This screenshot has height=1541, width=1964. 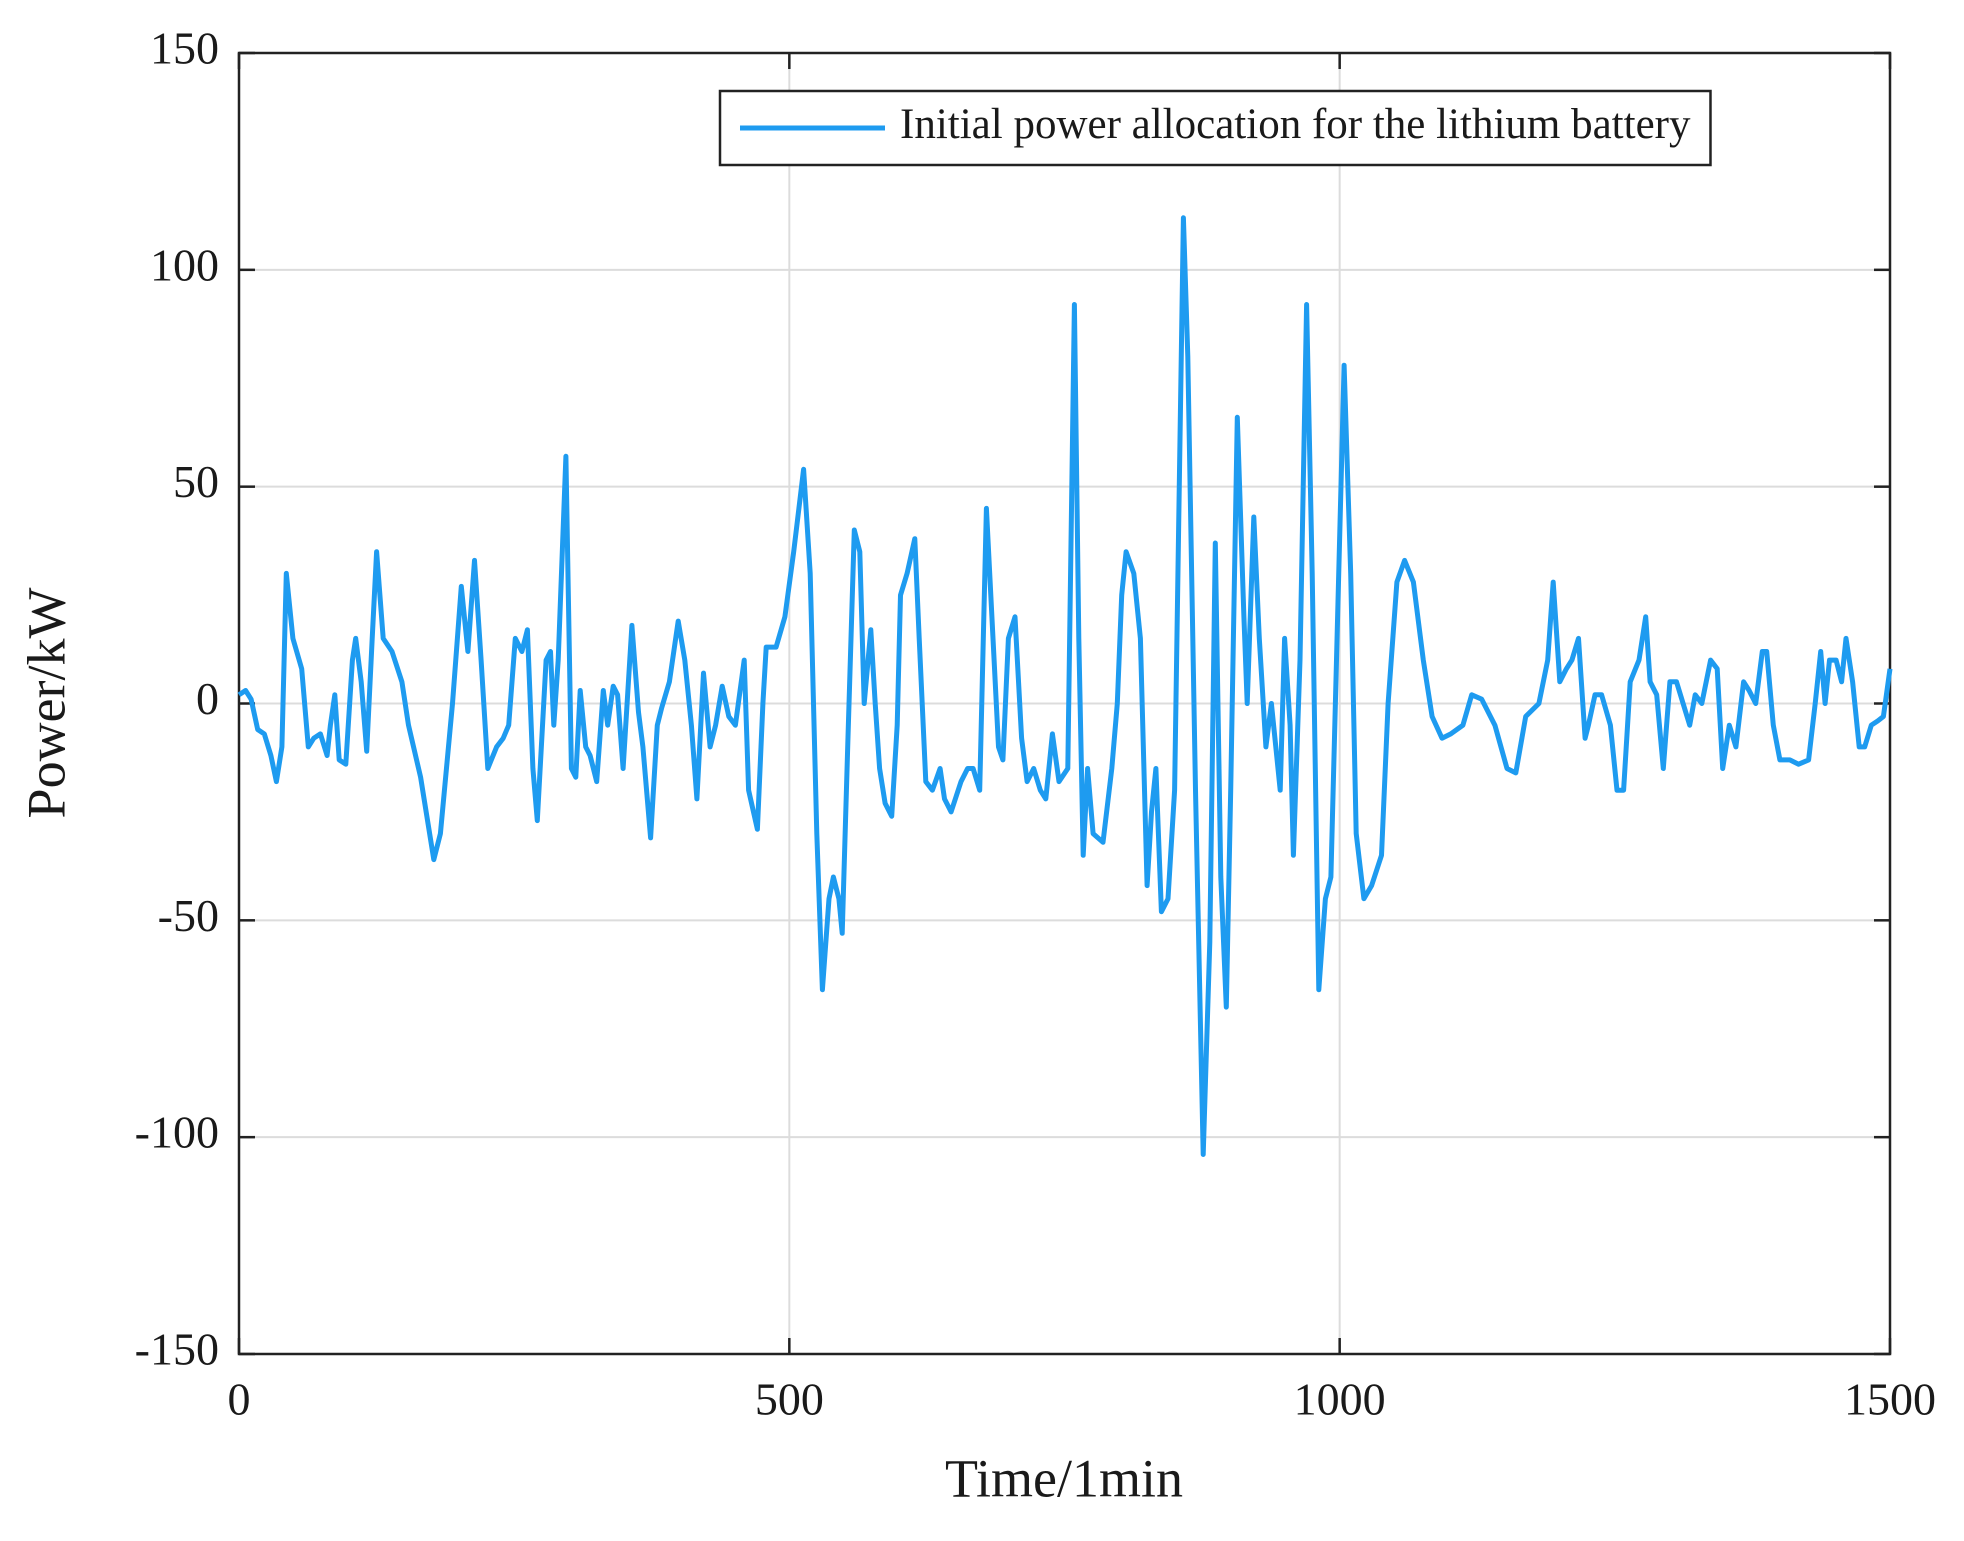 I want to click on y-tick-label: -150, so click(x=177, y=1349).